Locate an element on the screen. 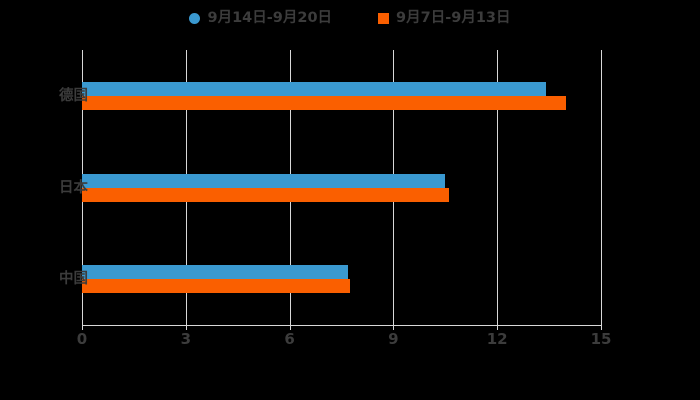  x-axis-tick-label: 9 is located at coordinates (393, 339).